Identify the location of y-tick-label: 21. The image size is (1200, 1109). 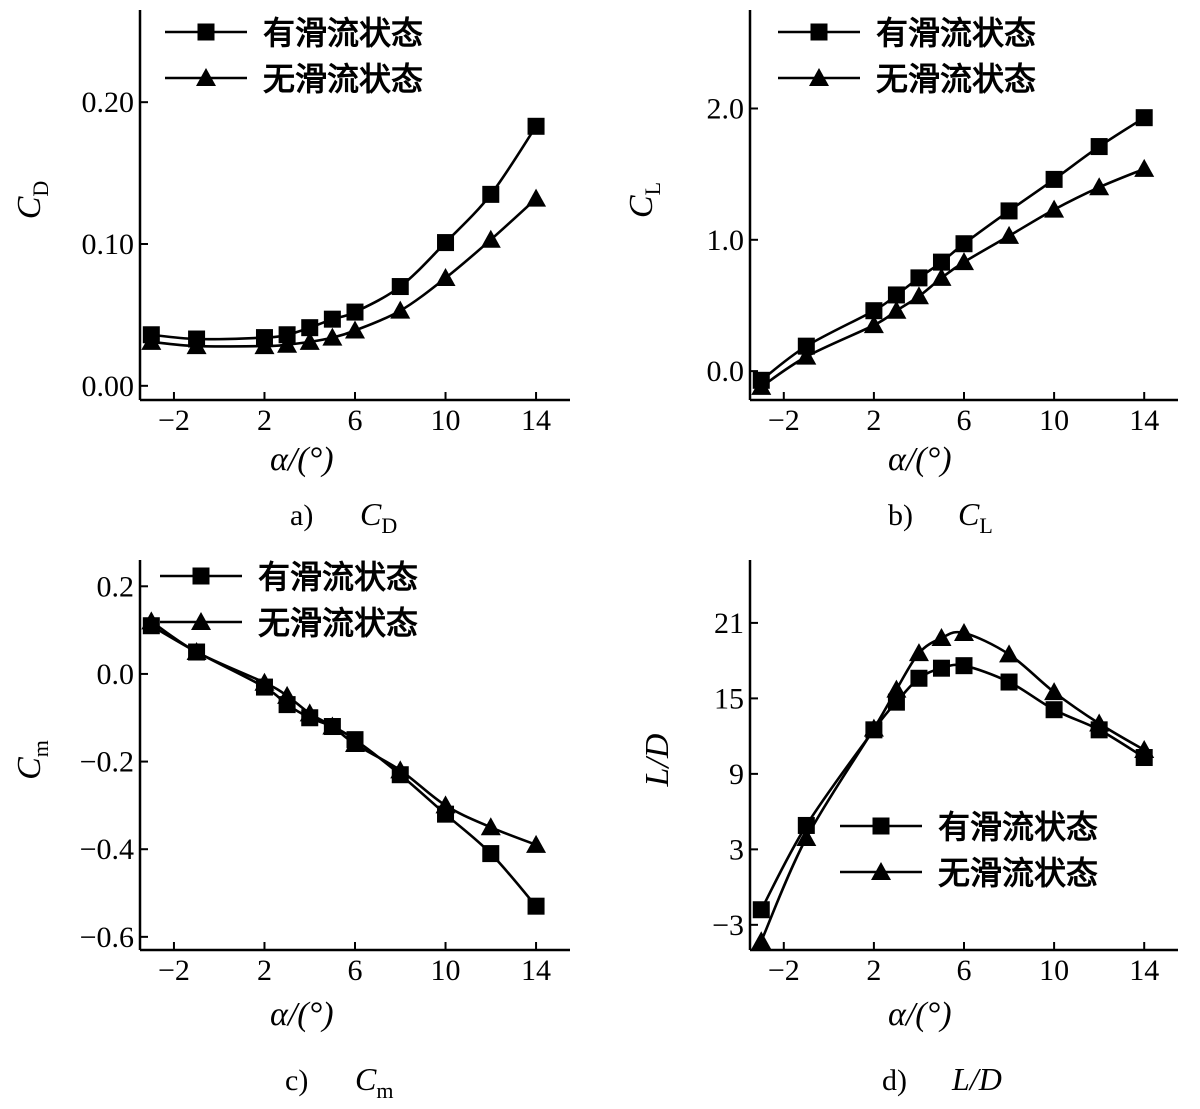
(729, 623).